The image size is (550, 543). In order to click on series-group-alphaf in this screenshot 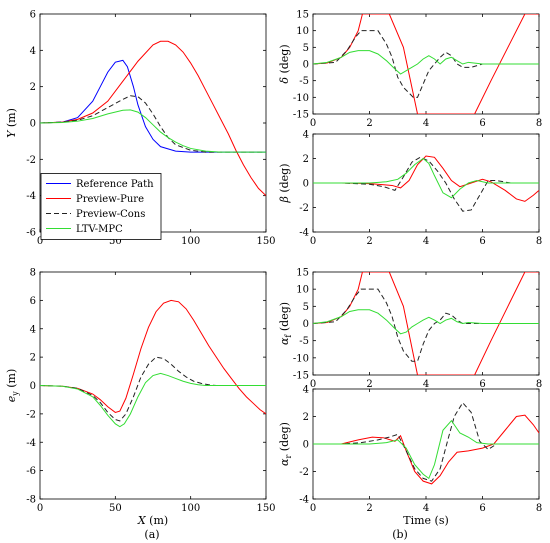, I will do `click(426, 323)`.